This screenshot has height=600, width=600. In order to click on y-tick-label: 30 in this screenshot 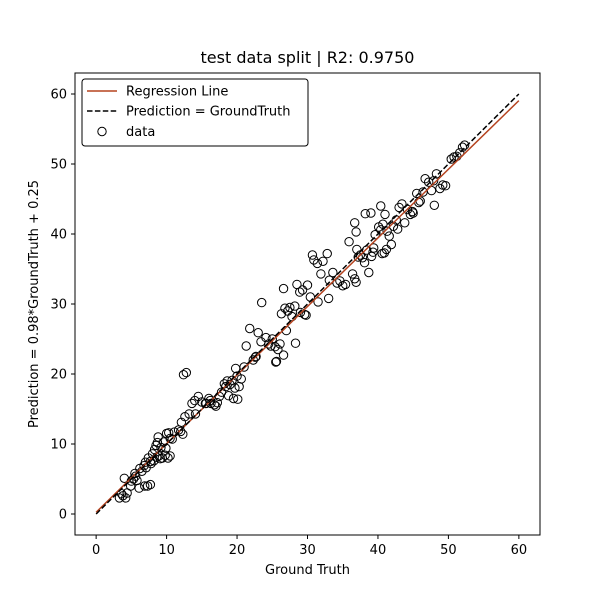, I will do `click(58, 305)`.